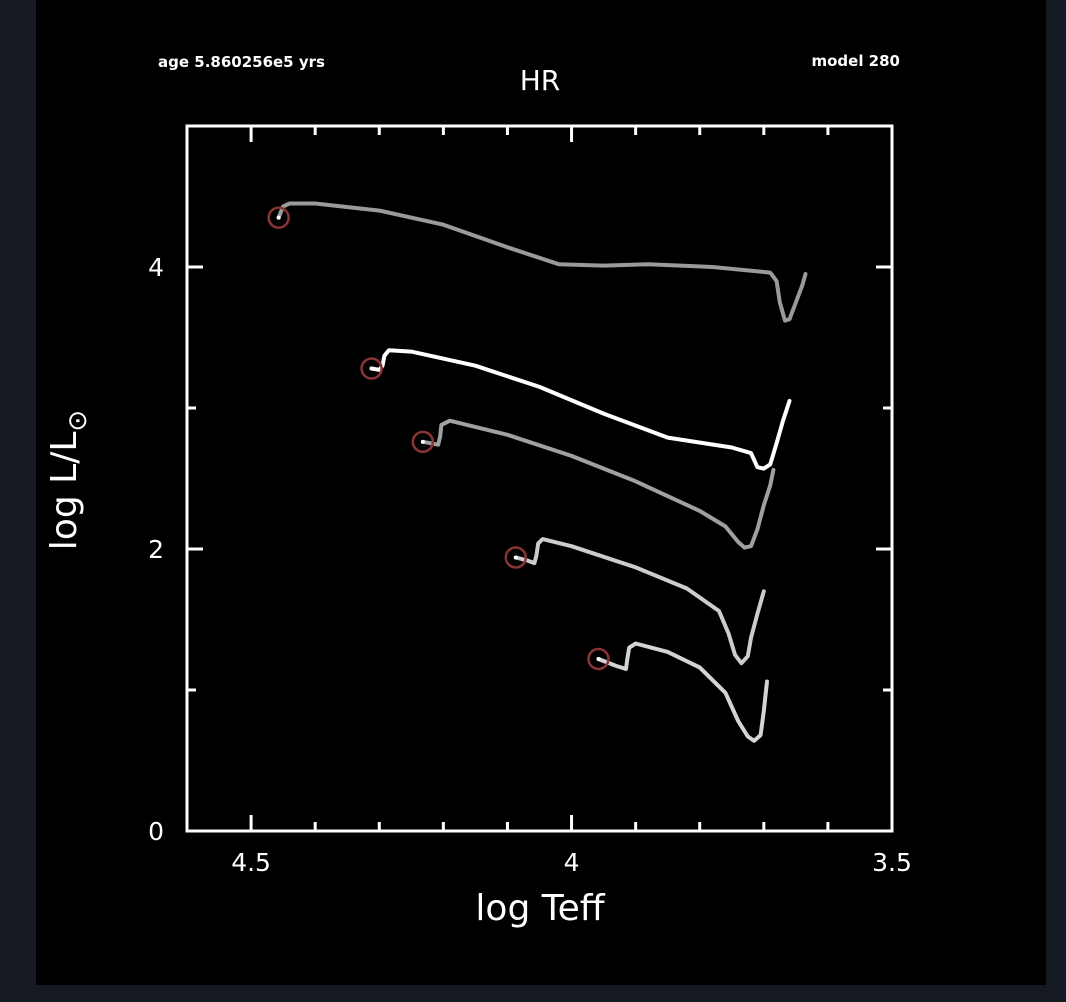  What do you see at coordinates (241, 62) in the screenshot?
I see `age-label: age 5.860256e5 yrs` at bounding box center [241, 62].